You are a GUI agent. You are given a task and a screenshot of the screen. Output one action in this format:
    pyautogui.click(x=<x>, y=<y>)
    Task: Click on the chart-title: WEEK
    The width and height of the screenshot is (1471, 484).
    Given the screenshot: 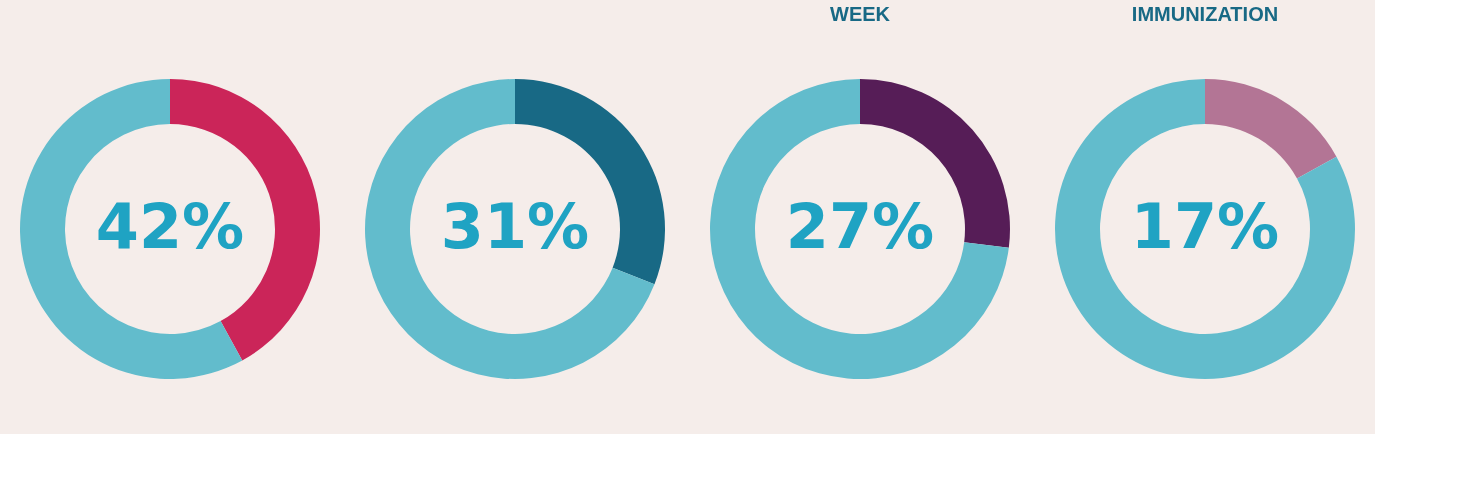 What is the action you would take?
    pyautogui.click(x=860, y=14)
    